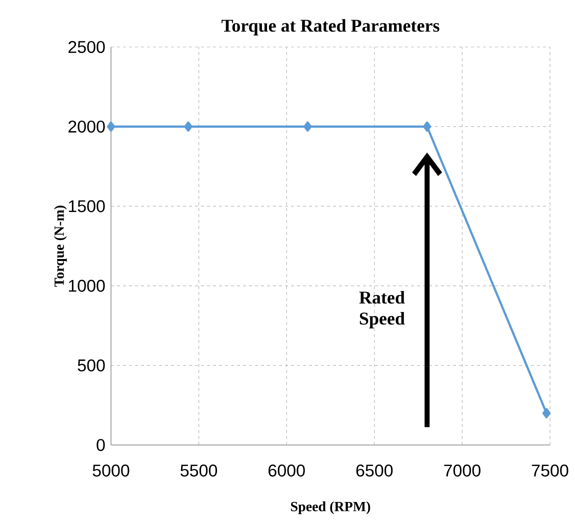 The image size is (575, 527). Describe the element at coordinates (91, 365) in the screenshot. I see `y-tick-label: 500` at that location.